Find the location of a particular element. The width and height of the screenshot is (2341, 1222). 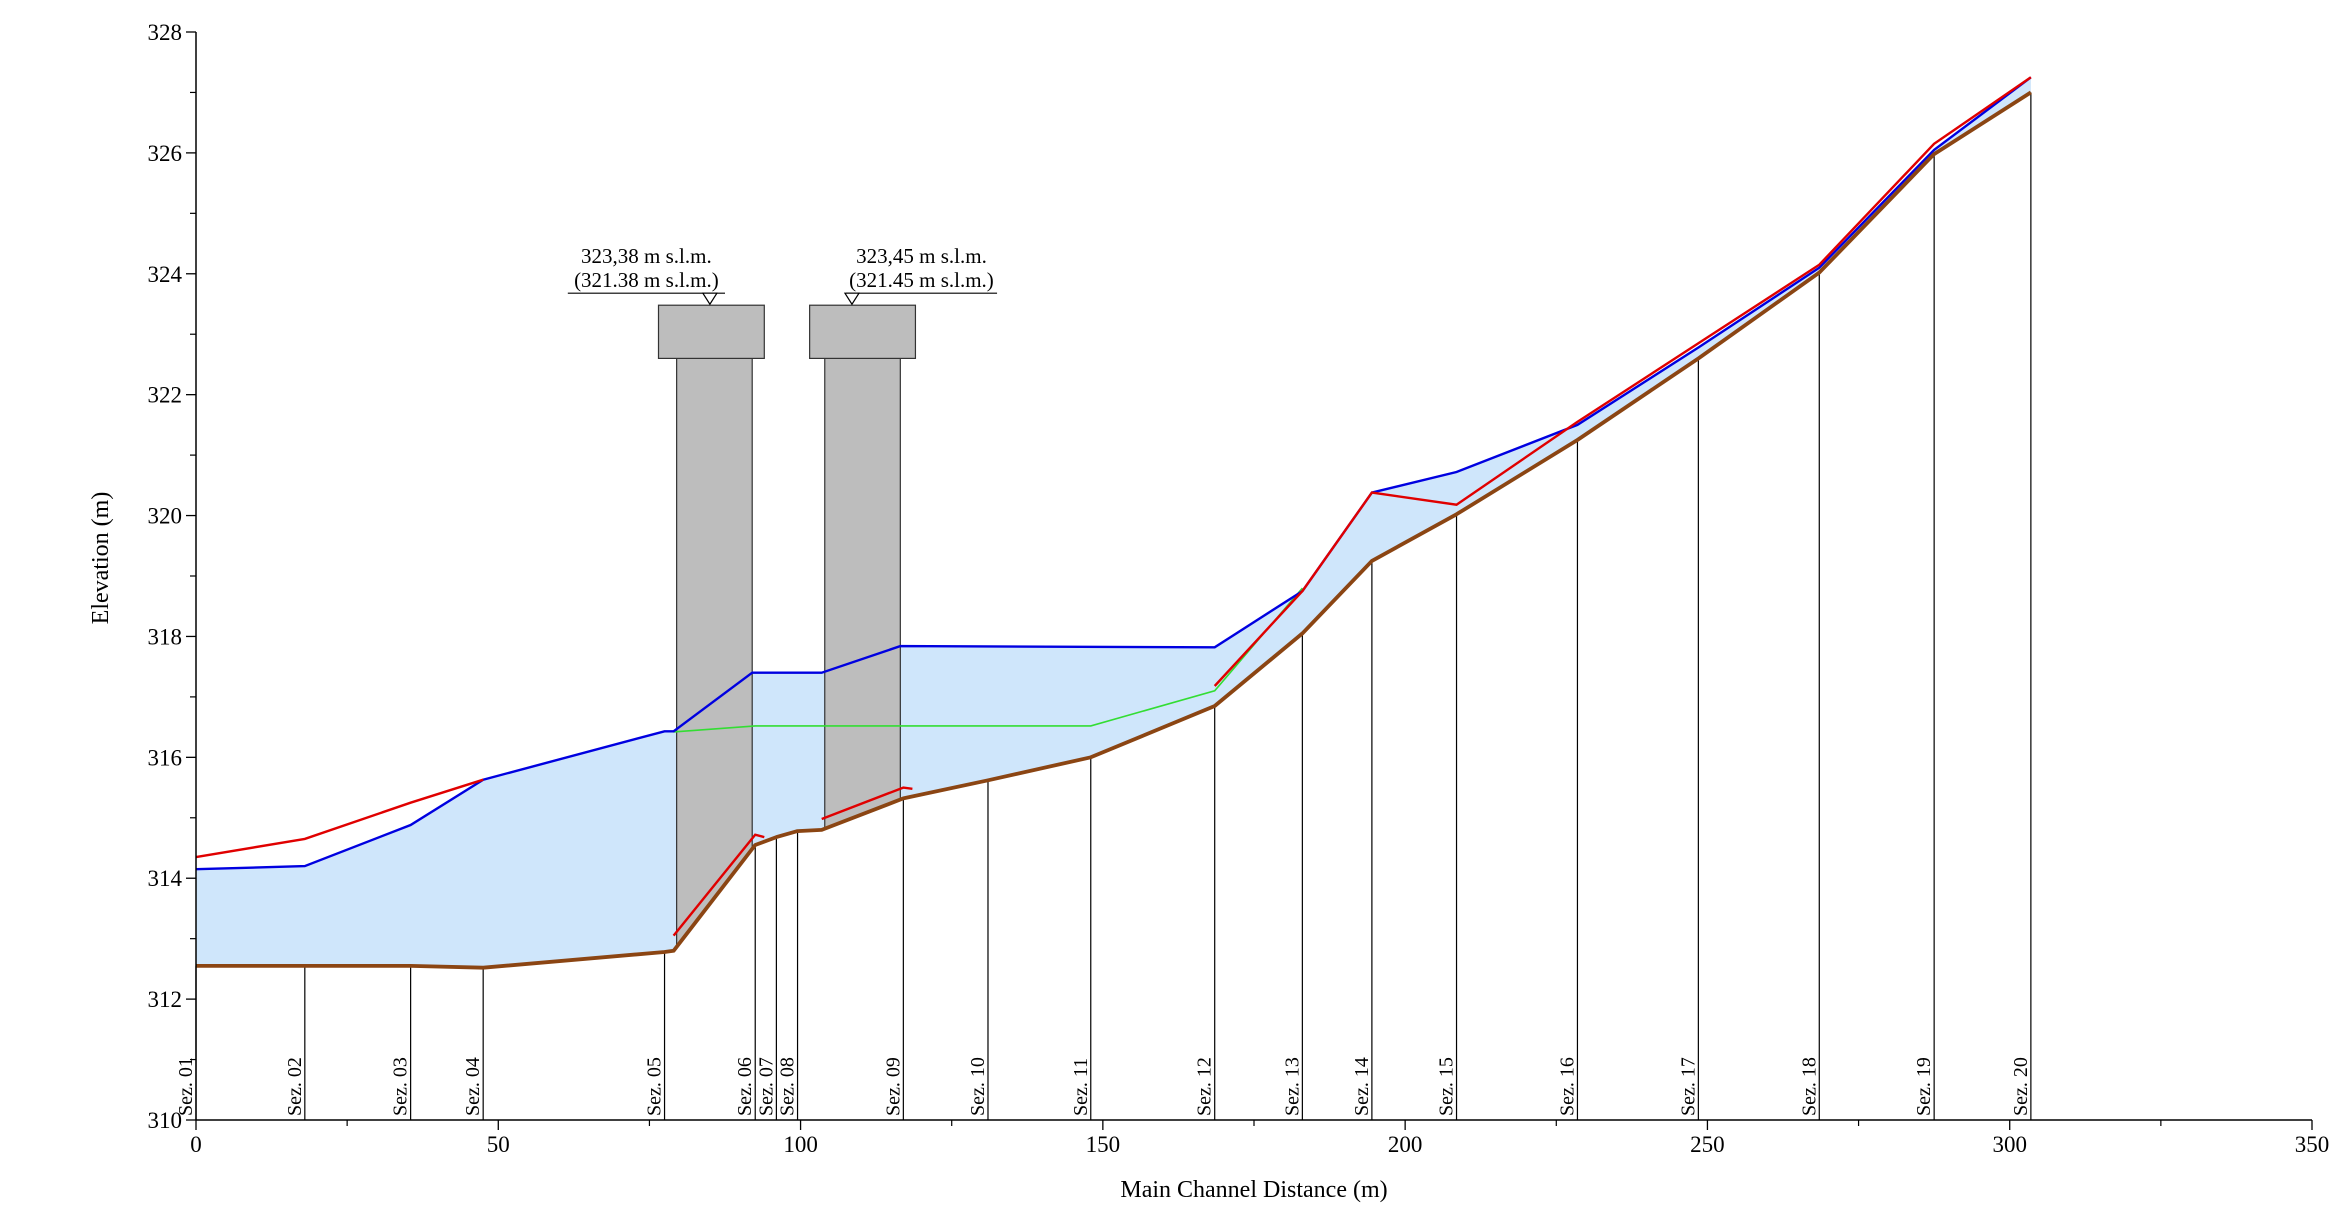

section-label-9: Sez. 09 is located at coordinates (893, 1086).